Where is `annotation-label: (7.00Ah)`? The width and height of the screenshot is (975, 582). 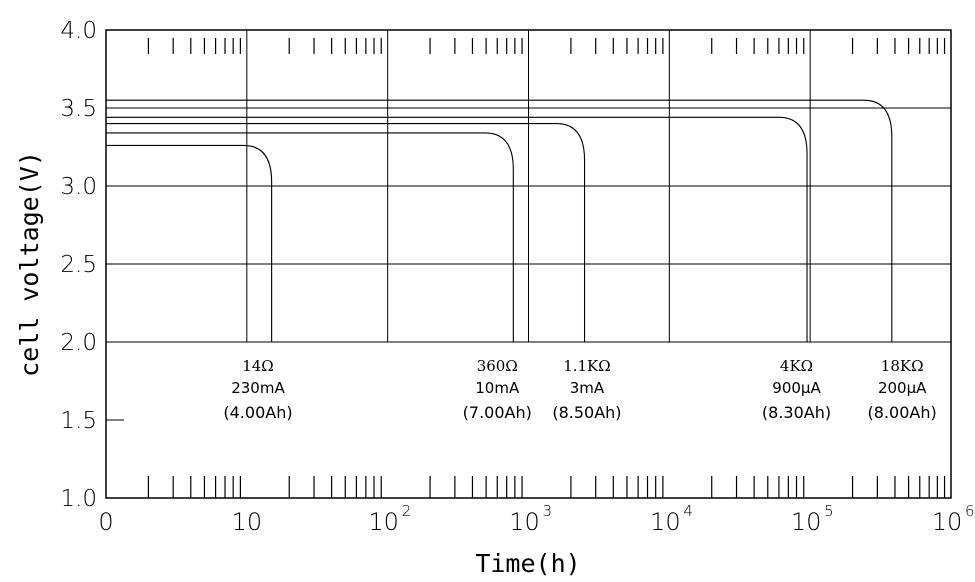
annotation-label: (7.00Ah) is located at coordinates (497, 412).